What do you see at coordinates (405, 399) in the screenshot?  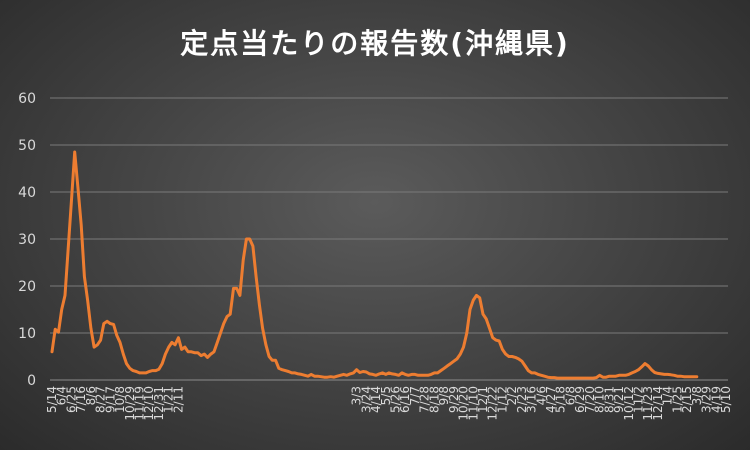 I see `x-tick-label: 6/16` at bounding box center [405, 399].